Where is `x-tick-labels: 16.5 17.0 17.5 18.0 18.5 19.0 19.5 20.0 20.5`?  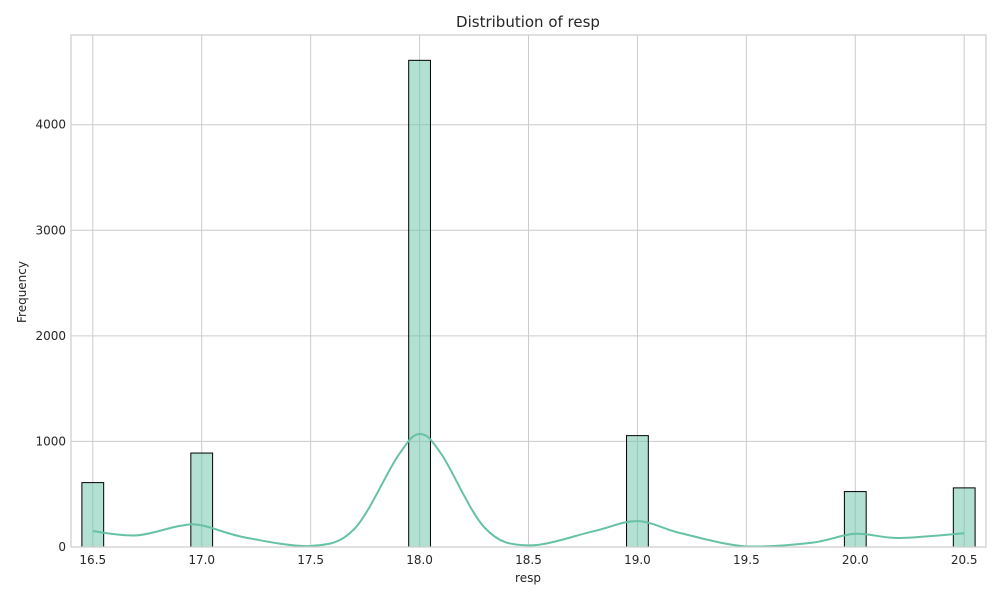
x-tick-labels: 16.5 17.0 17.5 18.0 18.5 19.0 19.5 20.0 20.5 is located at coordinates (528, 560).